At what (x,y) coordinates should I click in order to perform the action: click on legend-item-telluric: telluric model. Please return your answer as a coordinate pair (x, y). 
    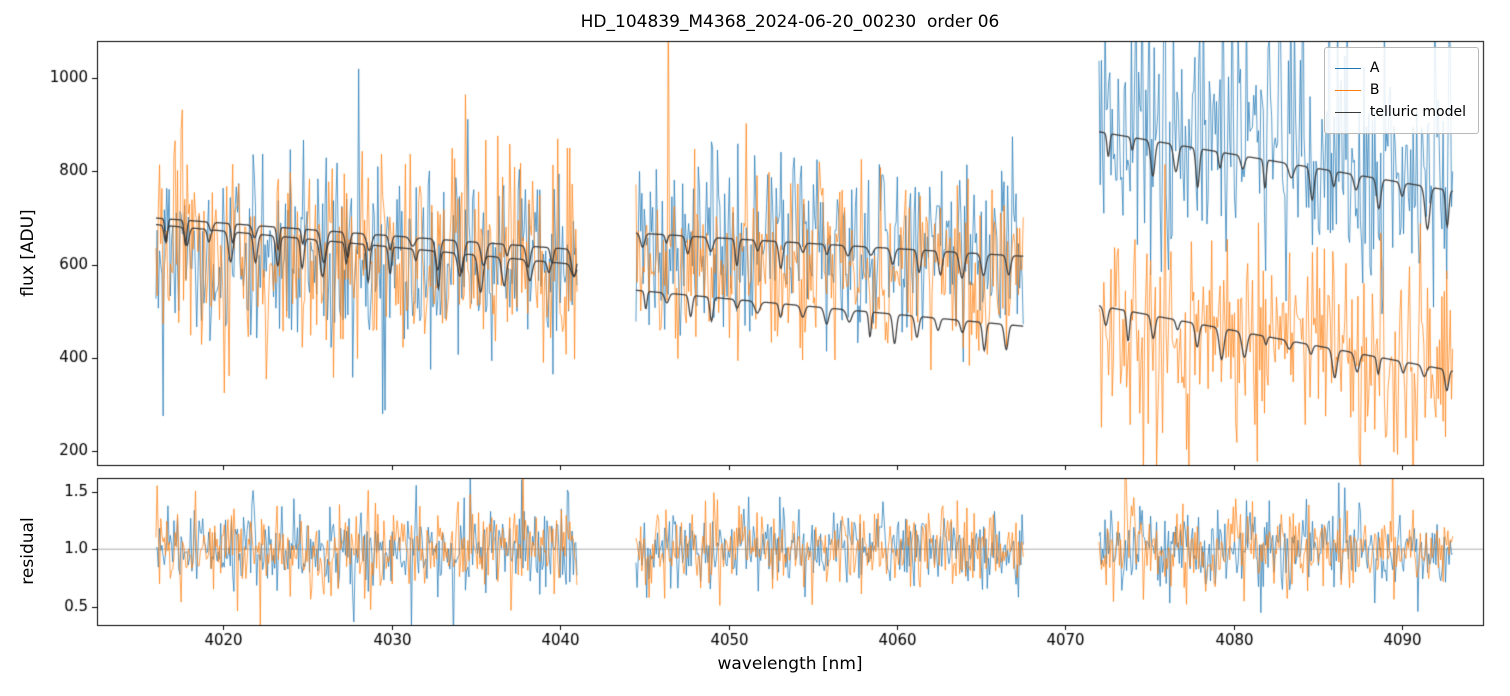
    Looking at the image, I should click on (1400, 112).